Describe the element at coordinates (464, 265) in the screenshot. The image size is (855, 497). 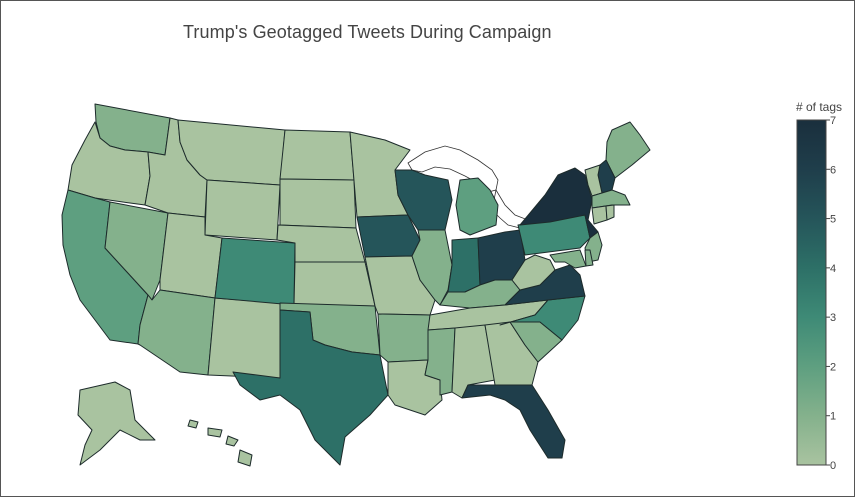
I see `state-IN` at that location.